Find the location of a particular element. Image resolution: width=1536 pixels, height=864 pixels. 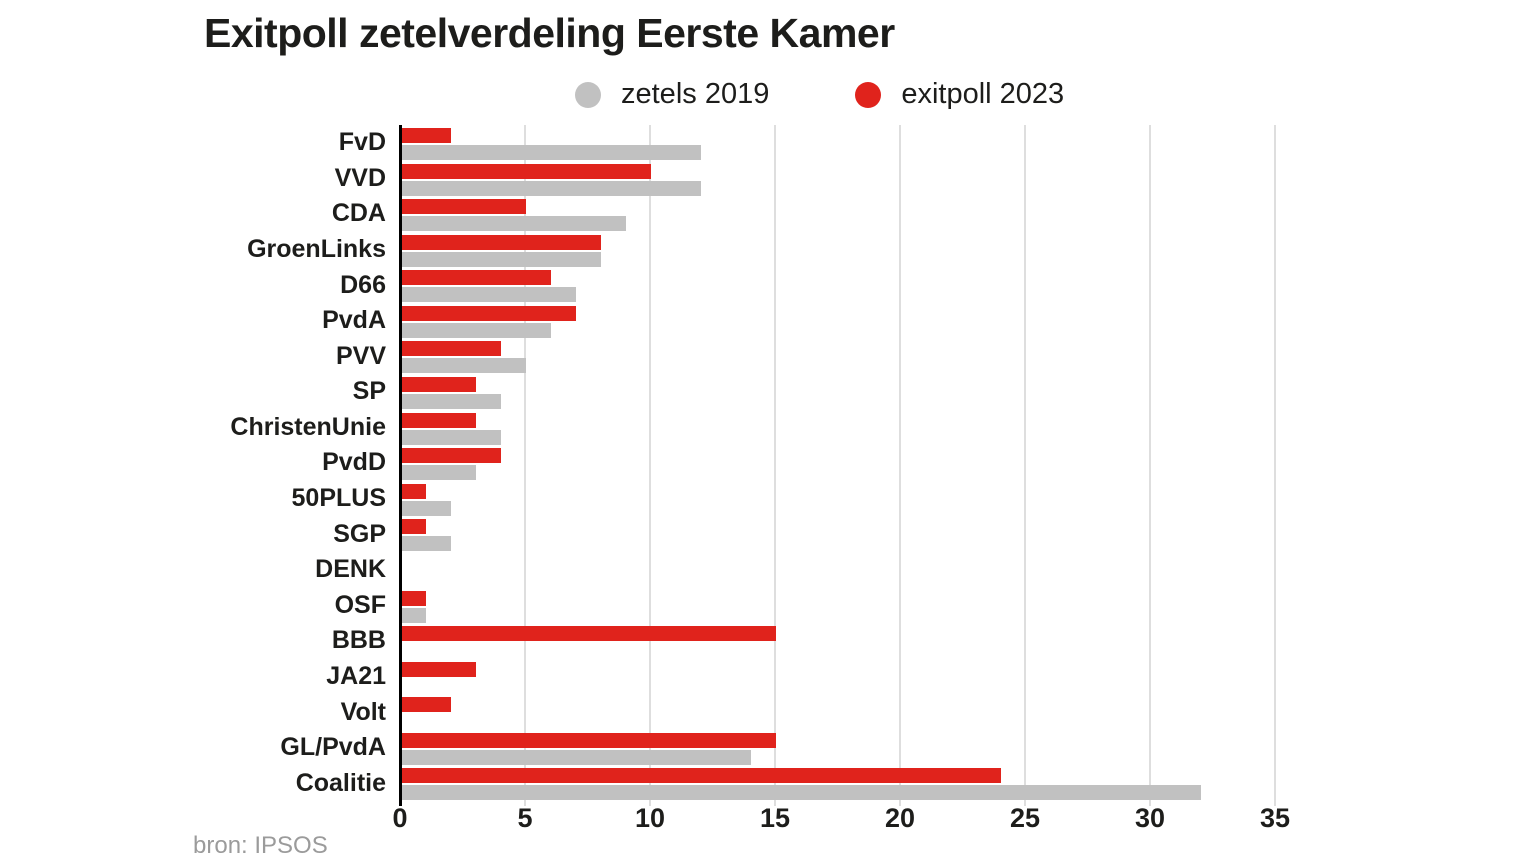

legend-label-exitpoll-2023: exitpoll 2023 is located at coordinates (983, 94).